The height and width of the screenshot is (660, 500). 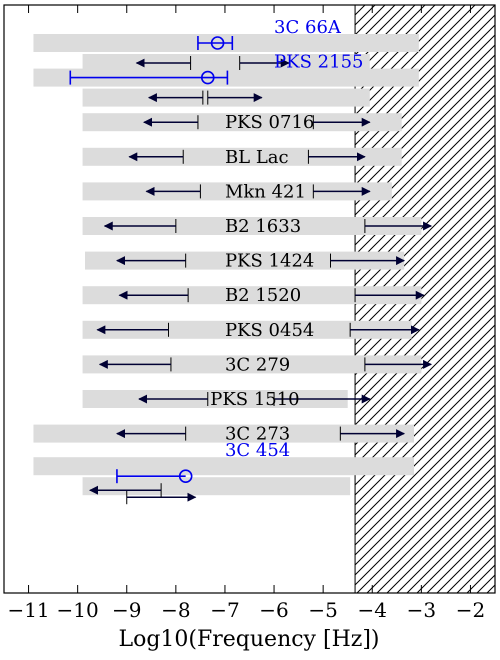 I want to click on source-label: PKS 2155, so click(x=318, y=62).